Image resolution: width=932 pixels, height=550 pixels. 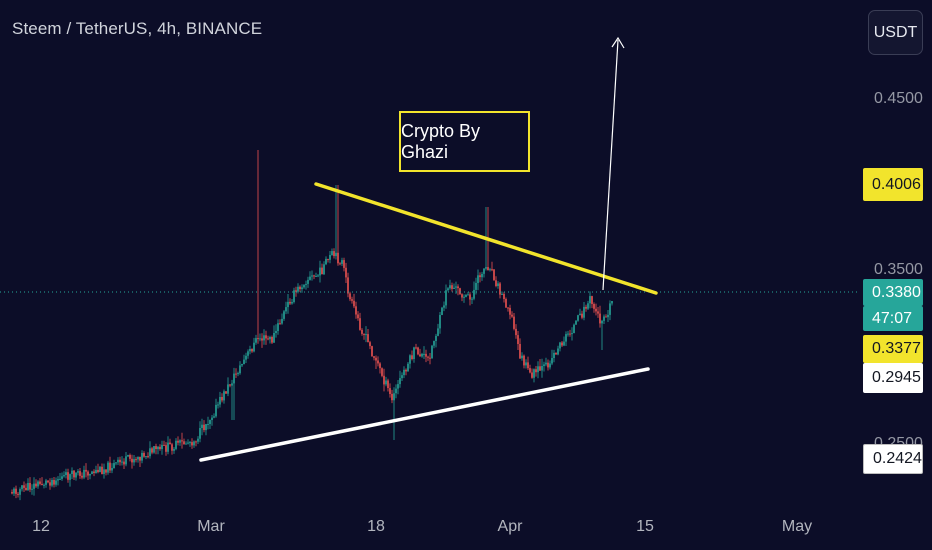 What do you see at coordinates (486, 238) in the screenshot?
I see `resistance-trendline` at bounding box center [486, 238].